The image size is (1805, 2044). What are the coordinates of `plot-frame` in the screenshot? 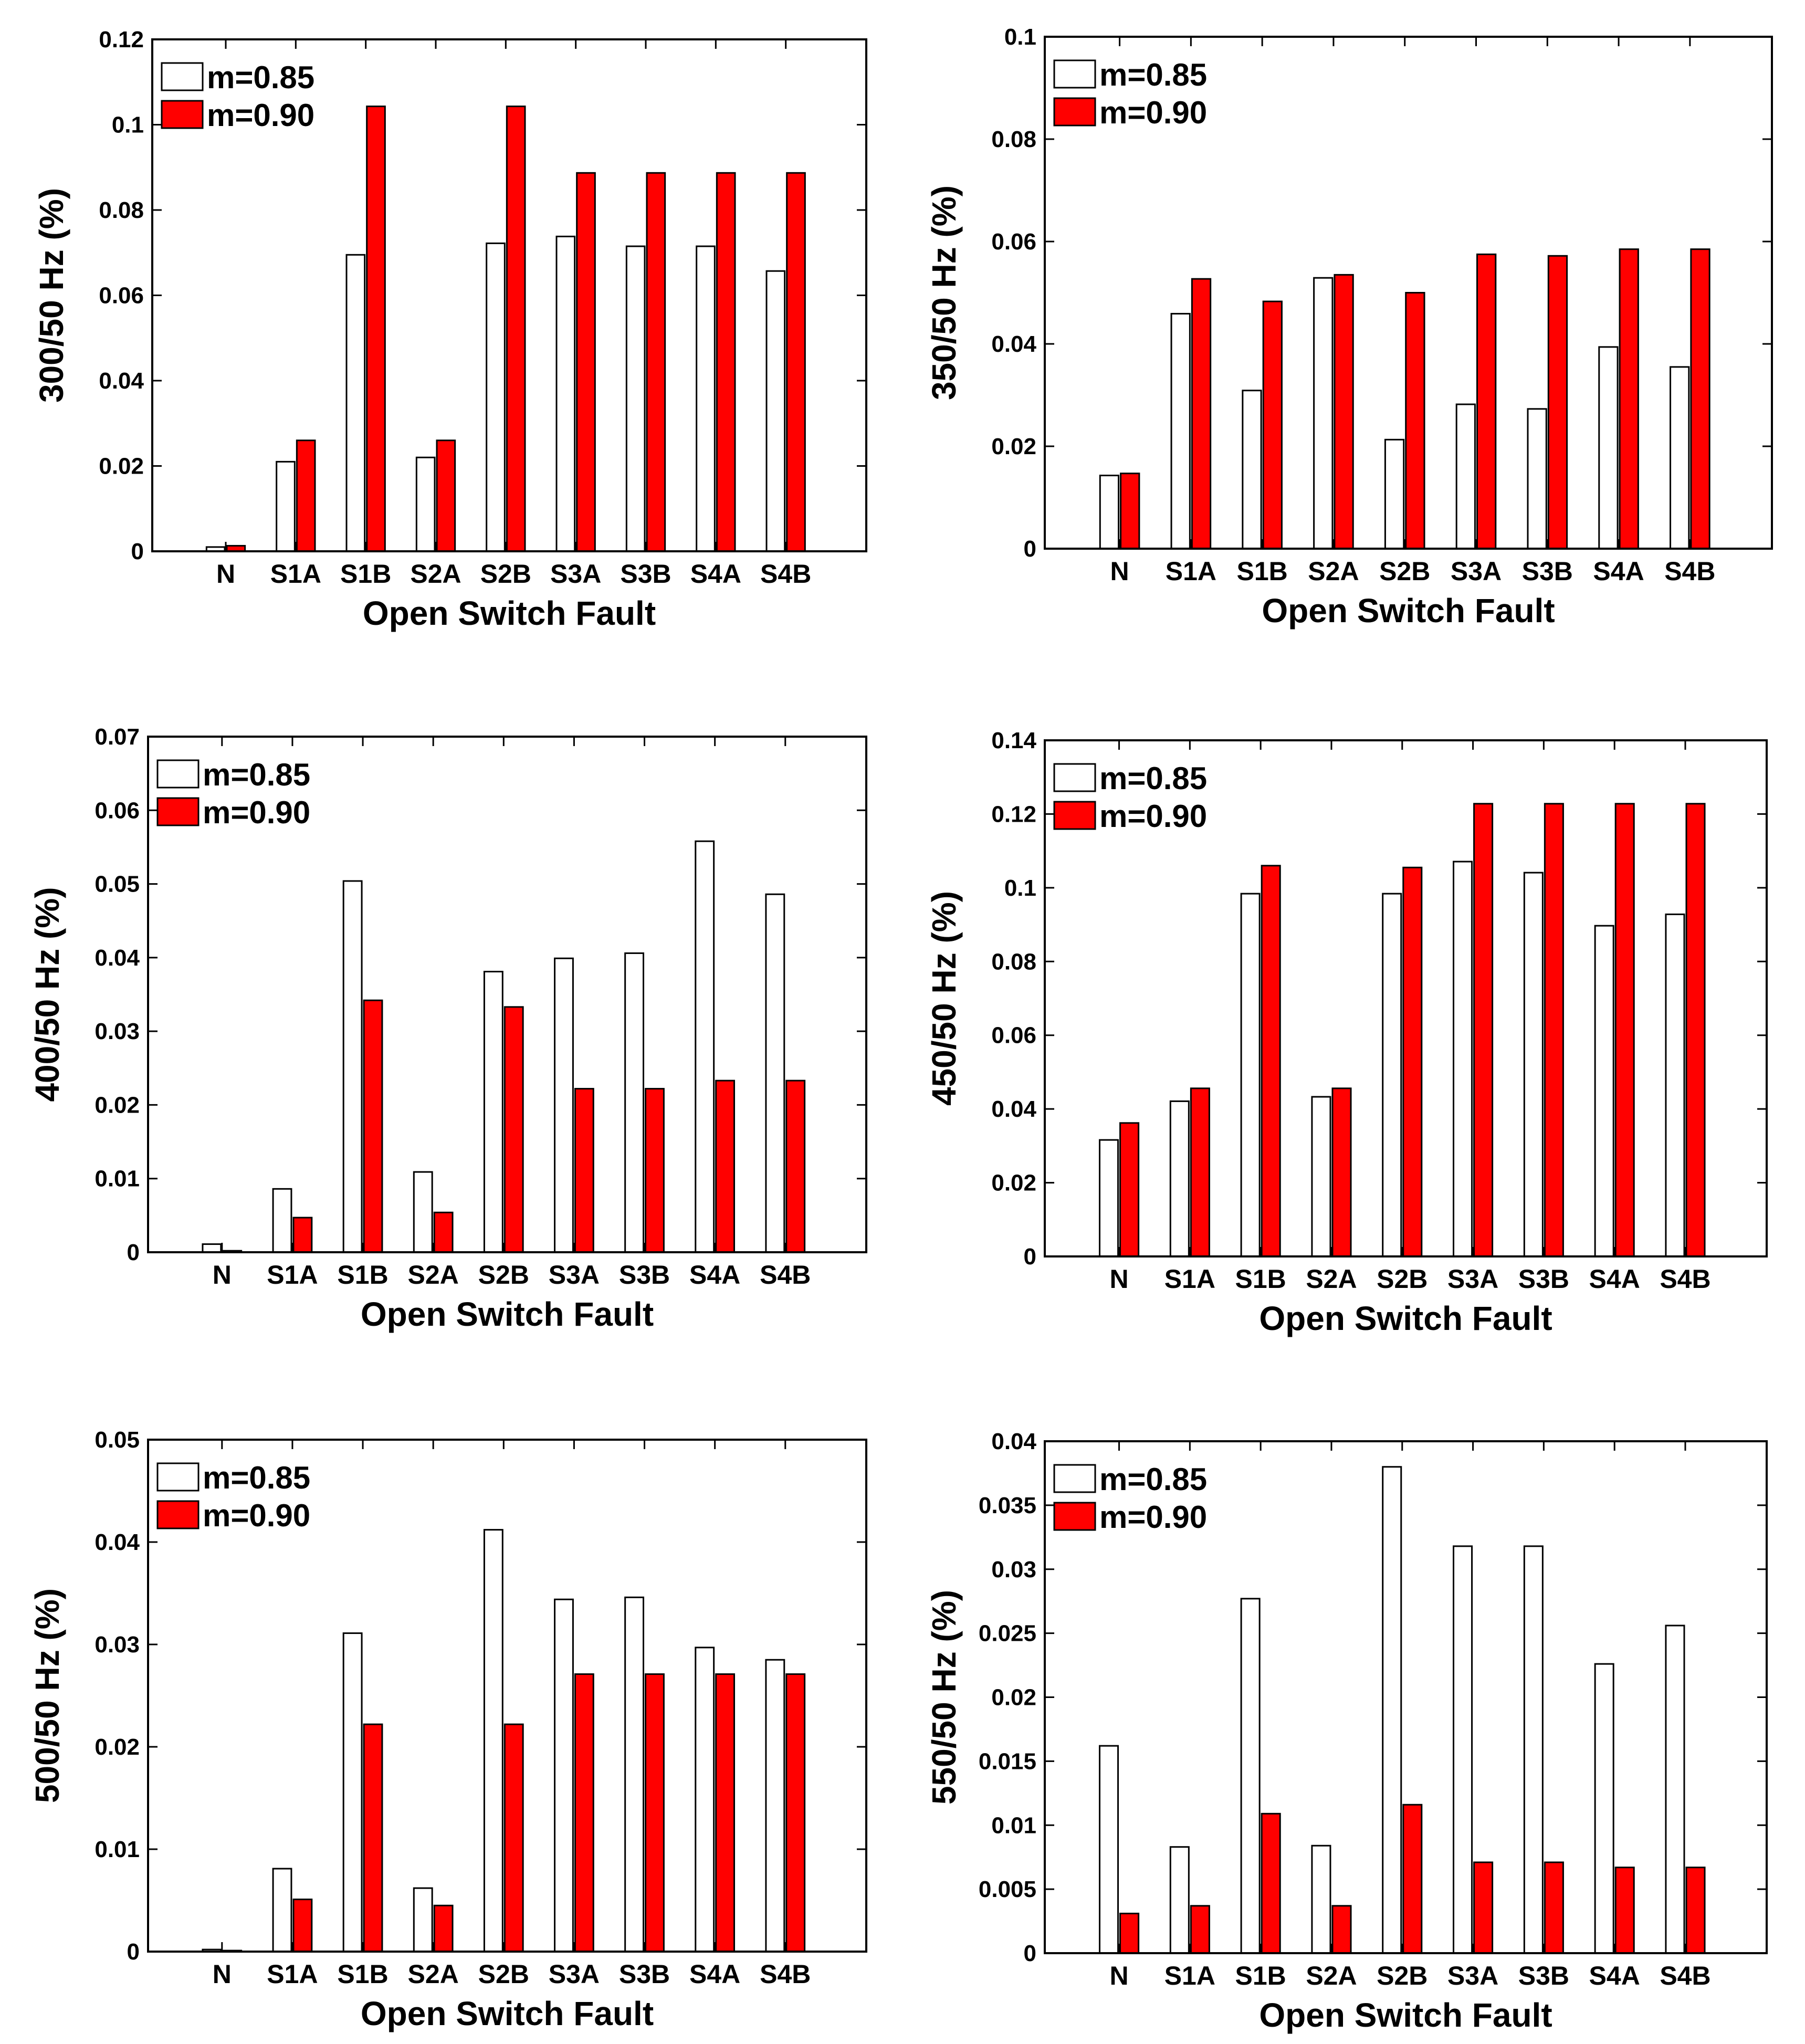 It's located at (1406, 998).